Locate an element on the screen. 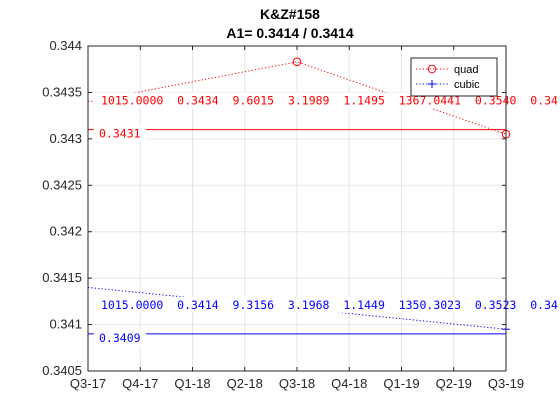 Image resolution: width=560 pixels, height=420 pixels. y-tick-label: 0.3415 is located at coordinates (62, 277).